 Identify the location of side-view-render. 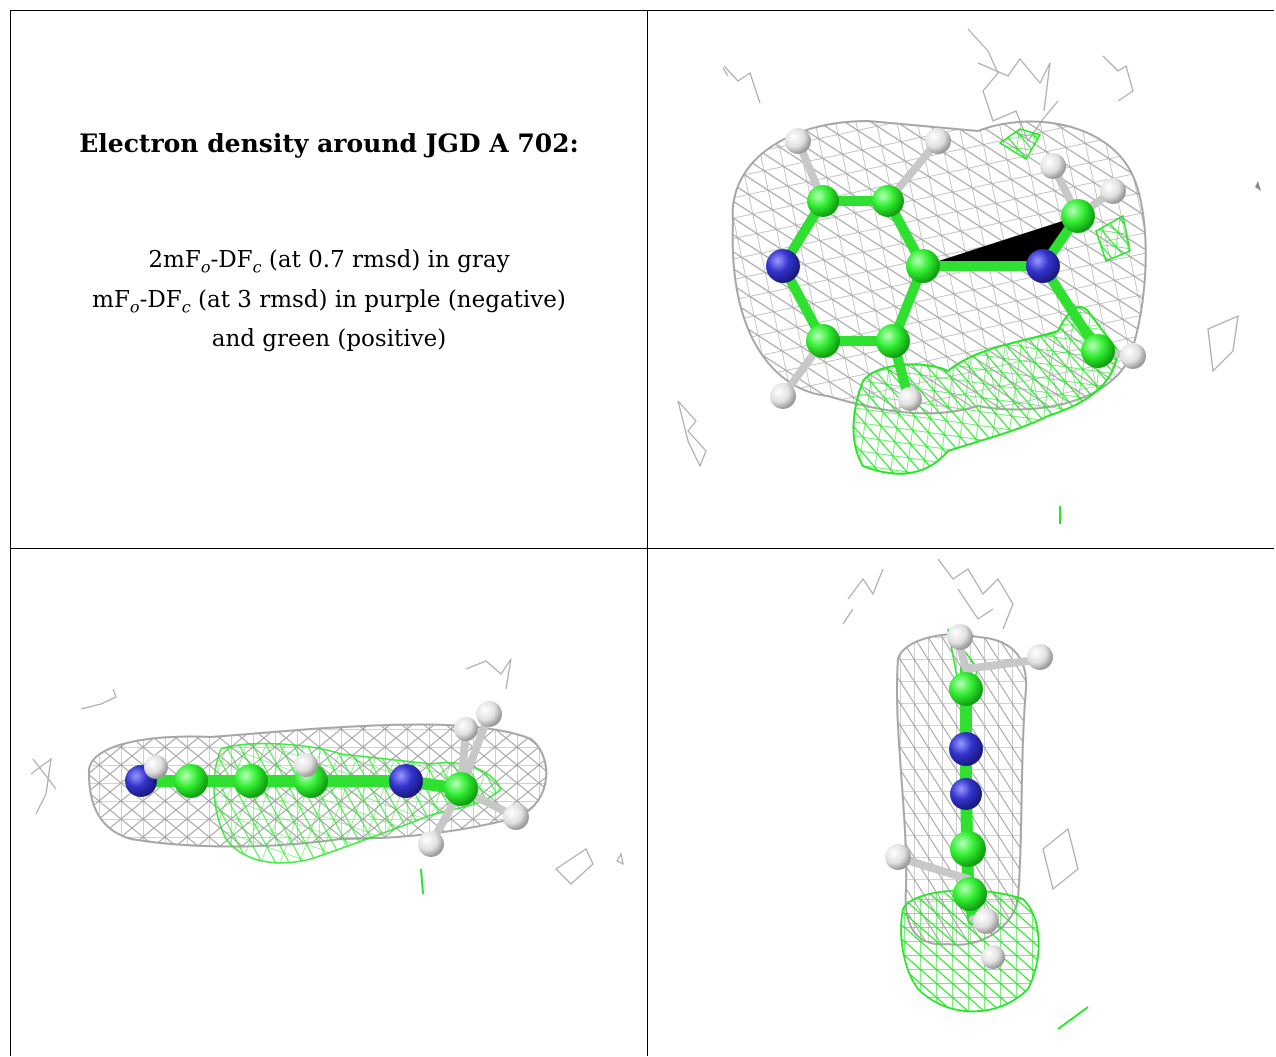
(327, 776).